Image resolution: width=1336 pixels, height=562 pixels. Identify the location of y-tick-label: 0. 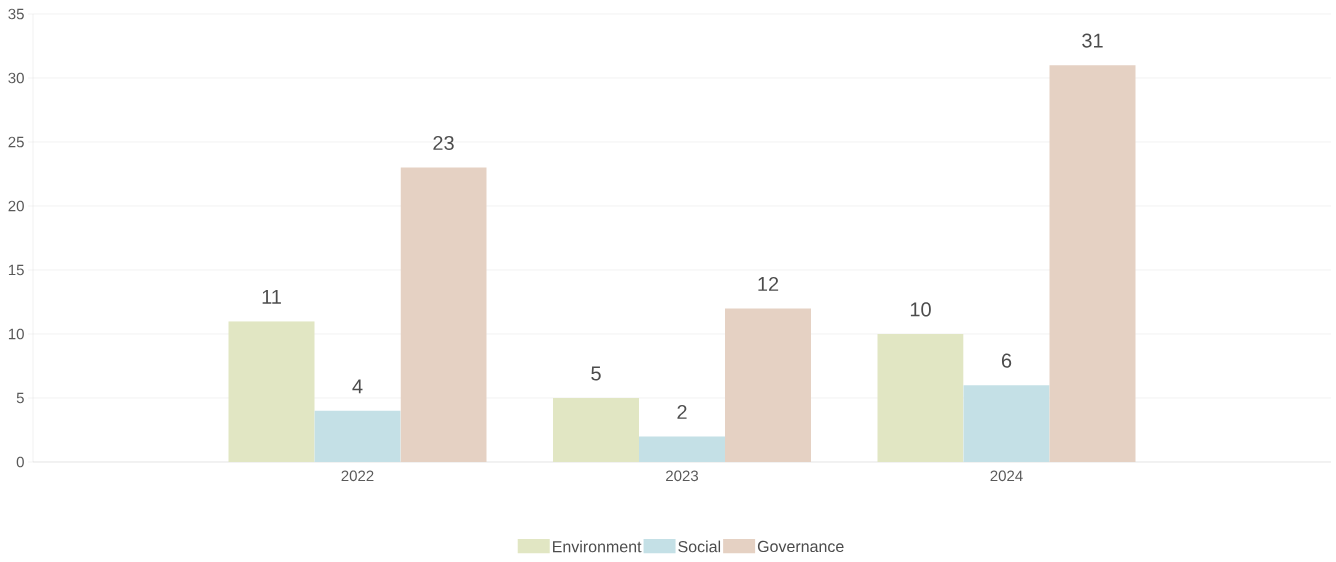
(20, 462).